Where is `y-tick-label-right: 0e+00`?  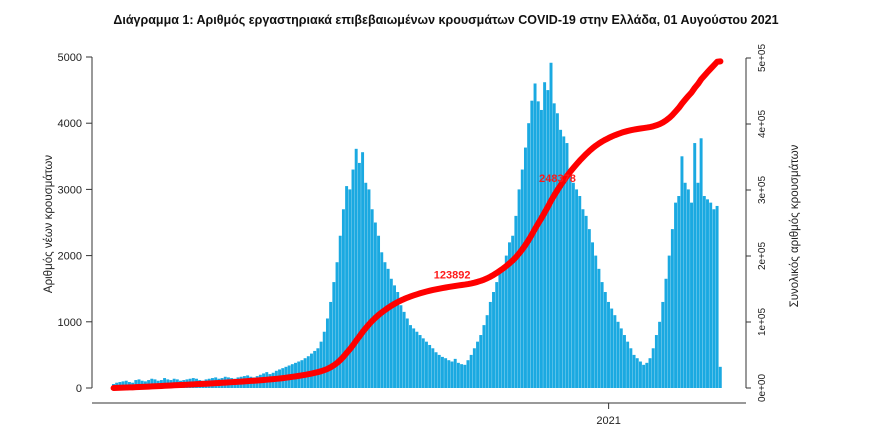 y-tick-label-right: 0e+00 is located at coordinates (762, 388).